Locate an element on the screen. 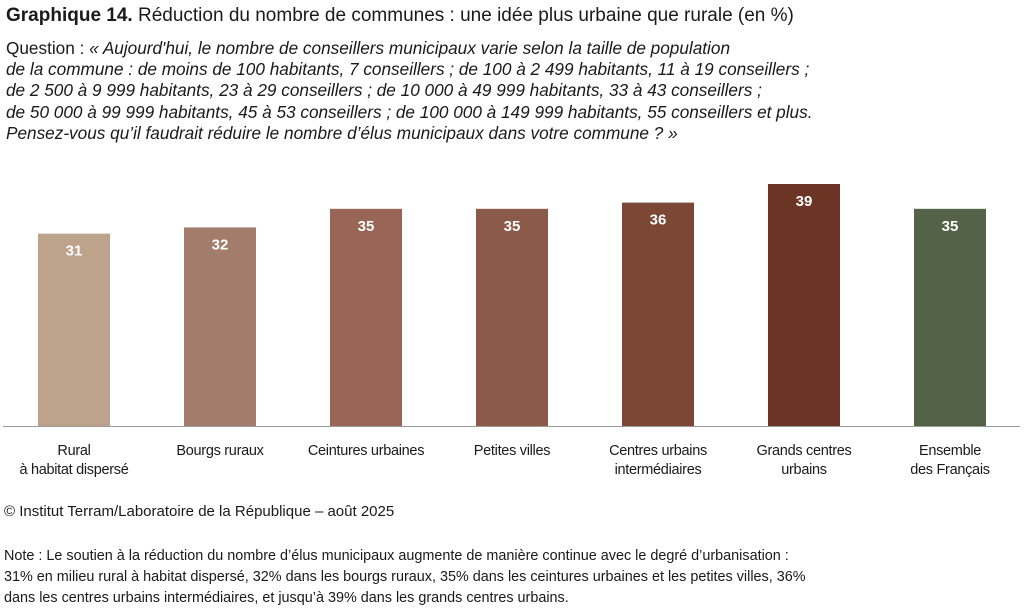  data-label-7: 35 is located at coordinates (950, 226).